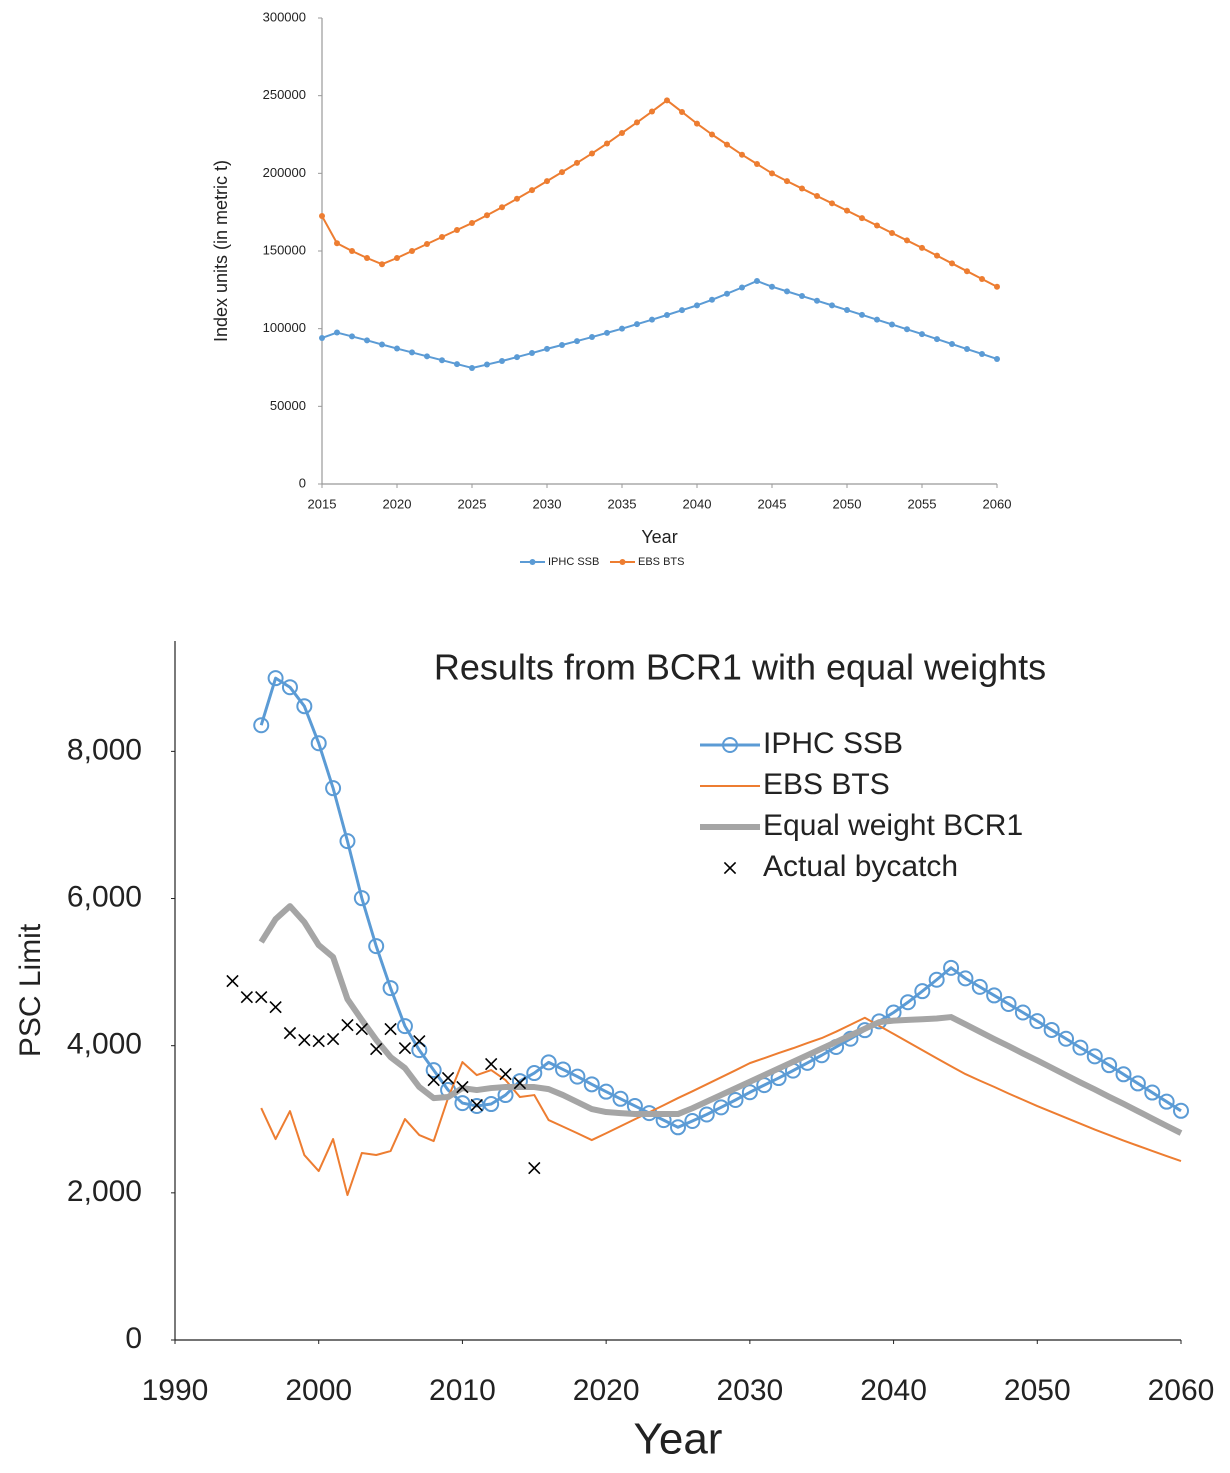 This screenshot has height=1473, width=1230. What do you see at coordinates (659, 537) in the screenshot?
I see `x-axis-label: Year` at bounding box center [659, 537].